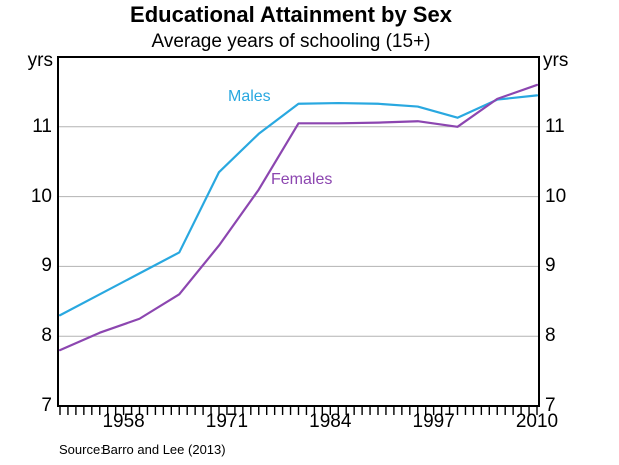 Image resolution: width=619 pixels, height=465 pixels. Describe the element at coordinates (550, 405) in the screenshot. I see `y-tick-label-right: 7` at that location.